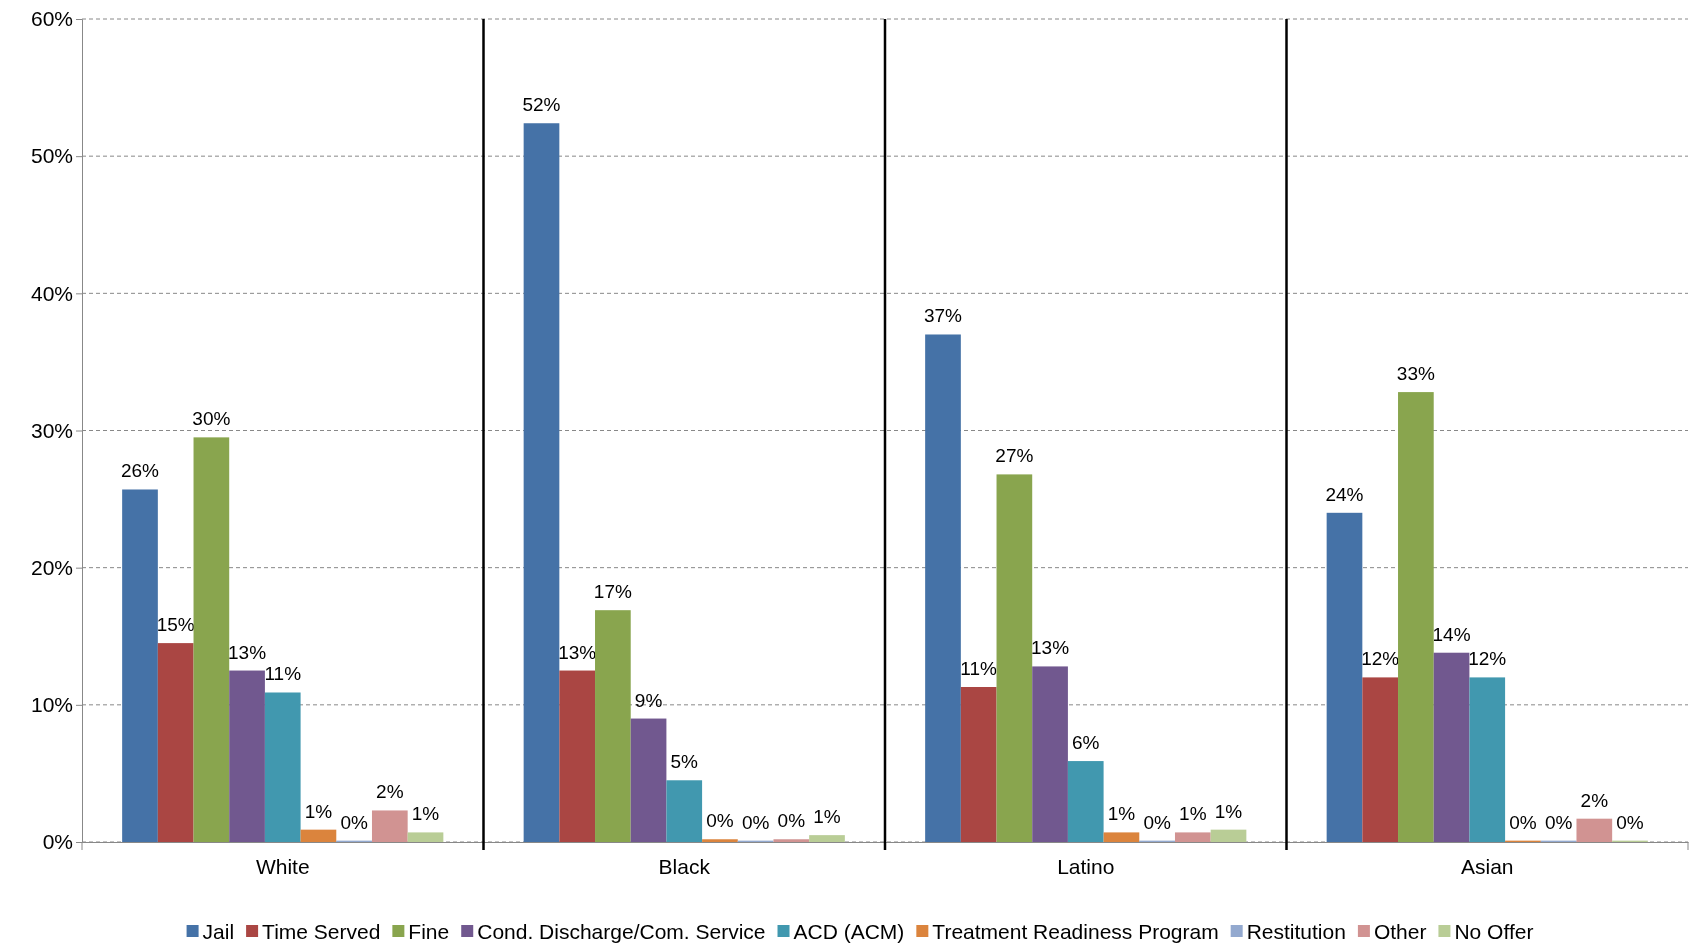 This screenshot has height=949, width=1692. Describe the element at coordinates (51, 705) in the screenshot. I see `y-tick-label: 10%` at that location.